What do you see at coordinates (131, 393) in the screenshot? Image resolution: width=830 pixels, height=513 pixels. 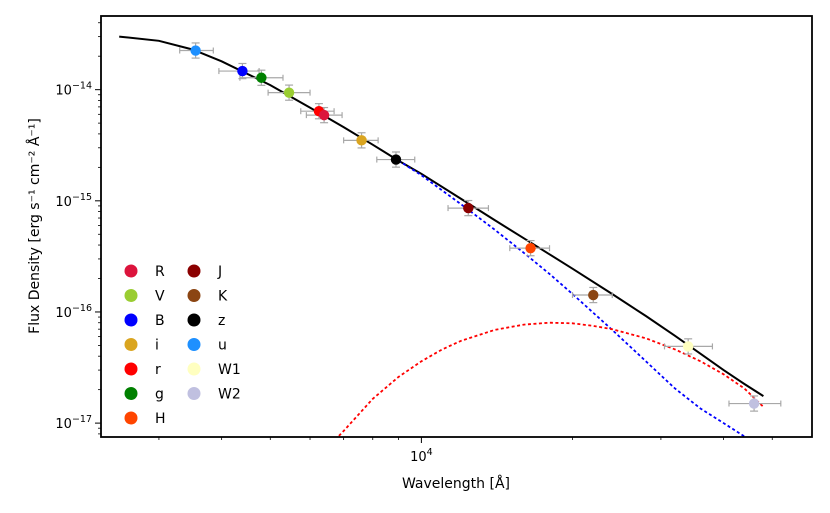 I see `legend-marker-g` at bounding box center [131, 393].